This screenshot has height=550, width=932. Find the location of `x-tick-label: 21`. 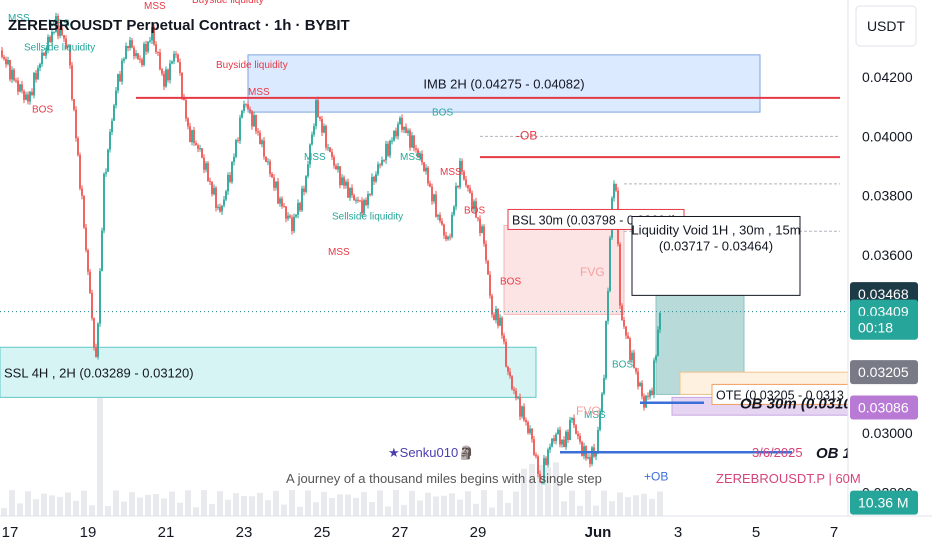

x-tick-label: 21 is located at coordinates (166, 532).